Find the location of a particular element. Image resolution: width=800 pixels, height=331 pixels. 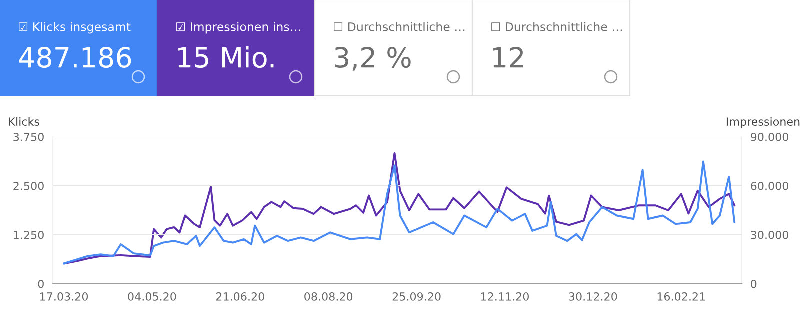

y2-tick-label: 30.000 is located at coordinates (769, 235).